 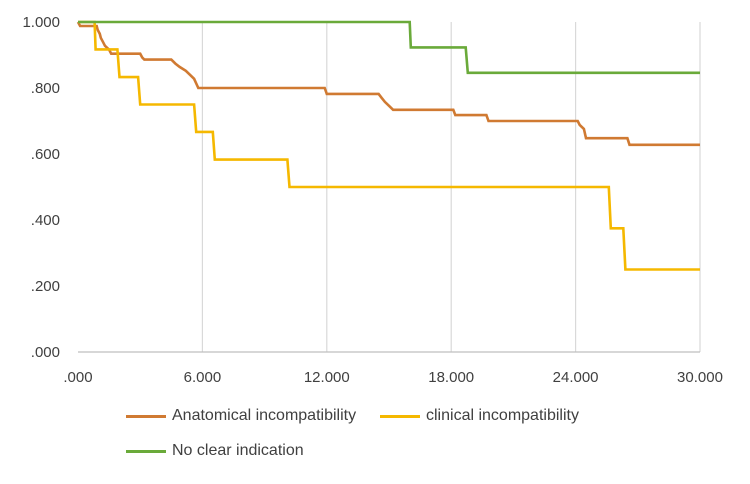 What do you see at coordinates (451, 377) in the screenshot?
I see `x-tick-label: 18.000` at bounding box center [451, 377].